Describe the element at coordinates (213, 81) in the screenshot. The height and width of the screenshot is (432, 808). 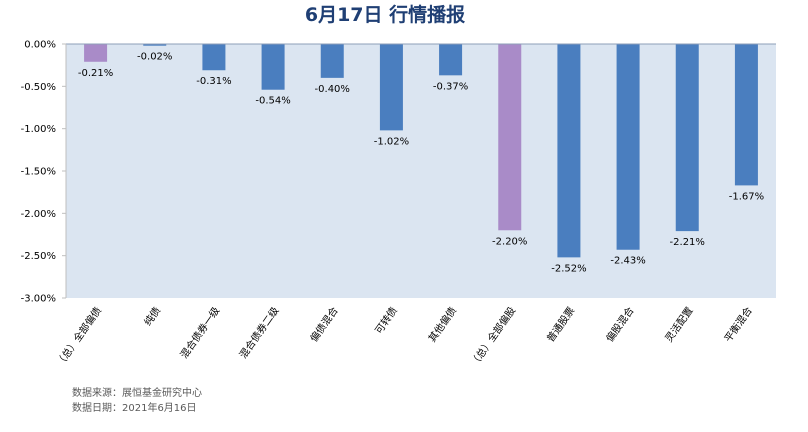
I see `data-label: -0.31%` at that location.